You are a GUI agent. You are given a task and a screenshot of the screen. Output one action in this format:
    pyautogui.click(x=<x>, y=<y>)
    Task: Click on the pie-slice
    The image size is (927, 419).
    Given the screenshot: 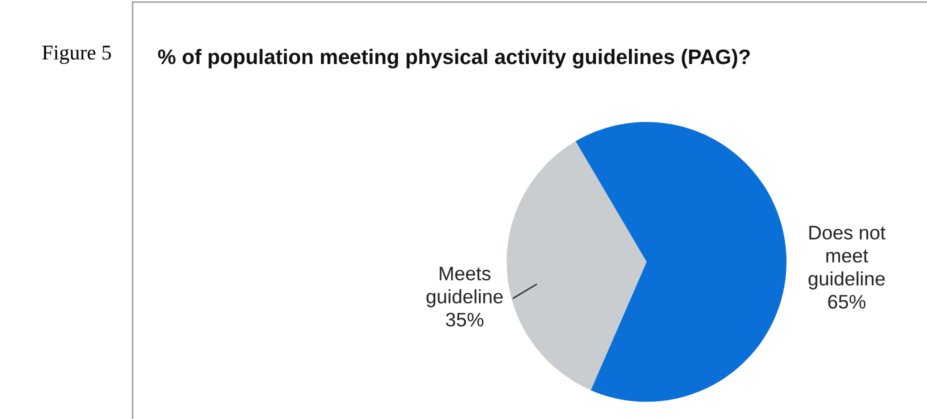 What is the action you would take?
    pyautogui.click(x=576, y=265)
    